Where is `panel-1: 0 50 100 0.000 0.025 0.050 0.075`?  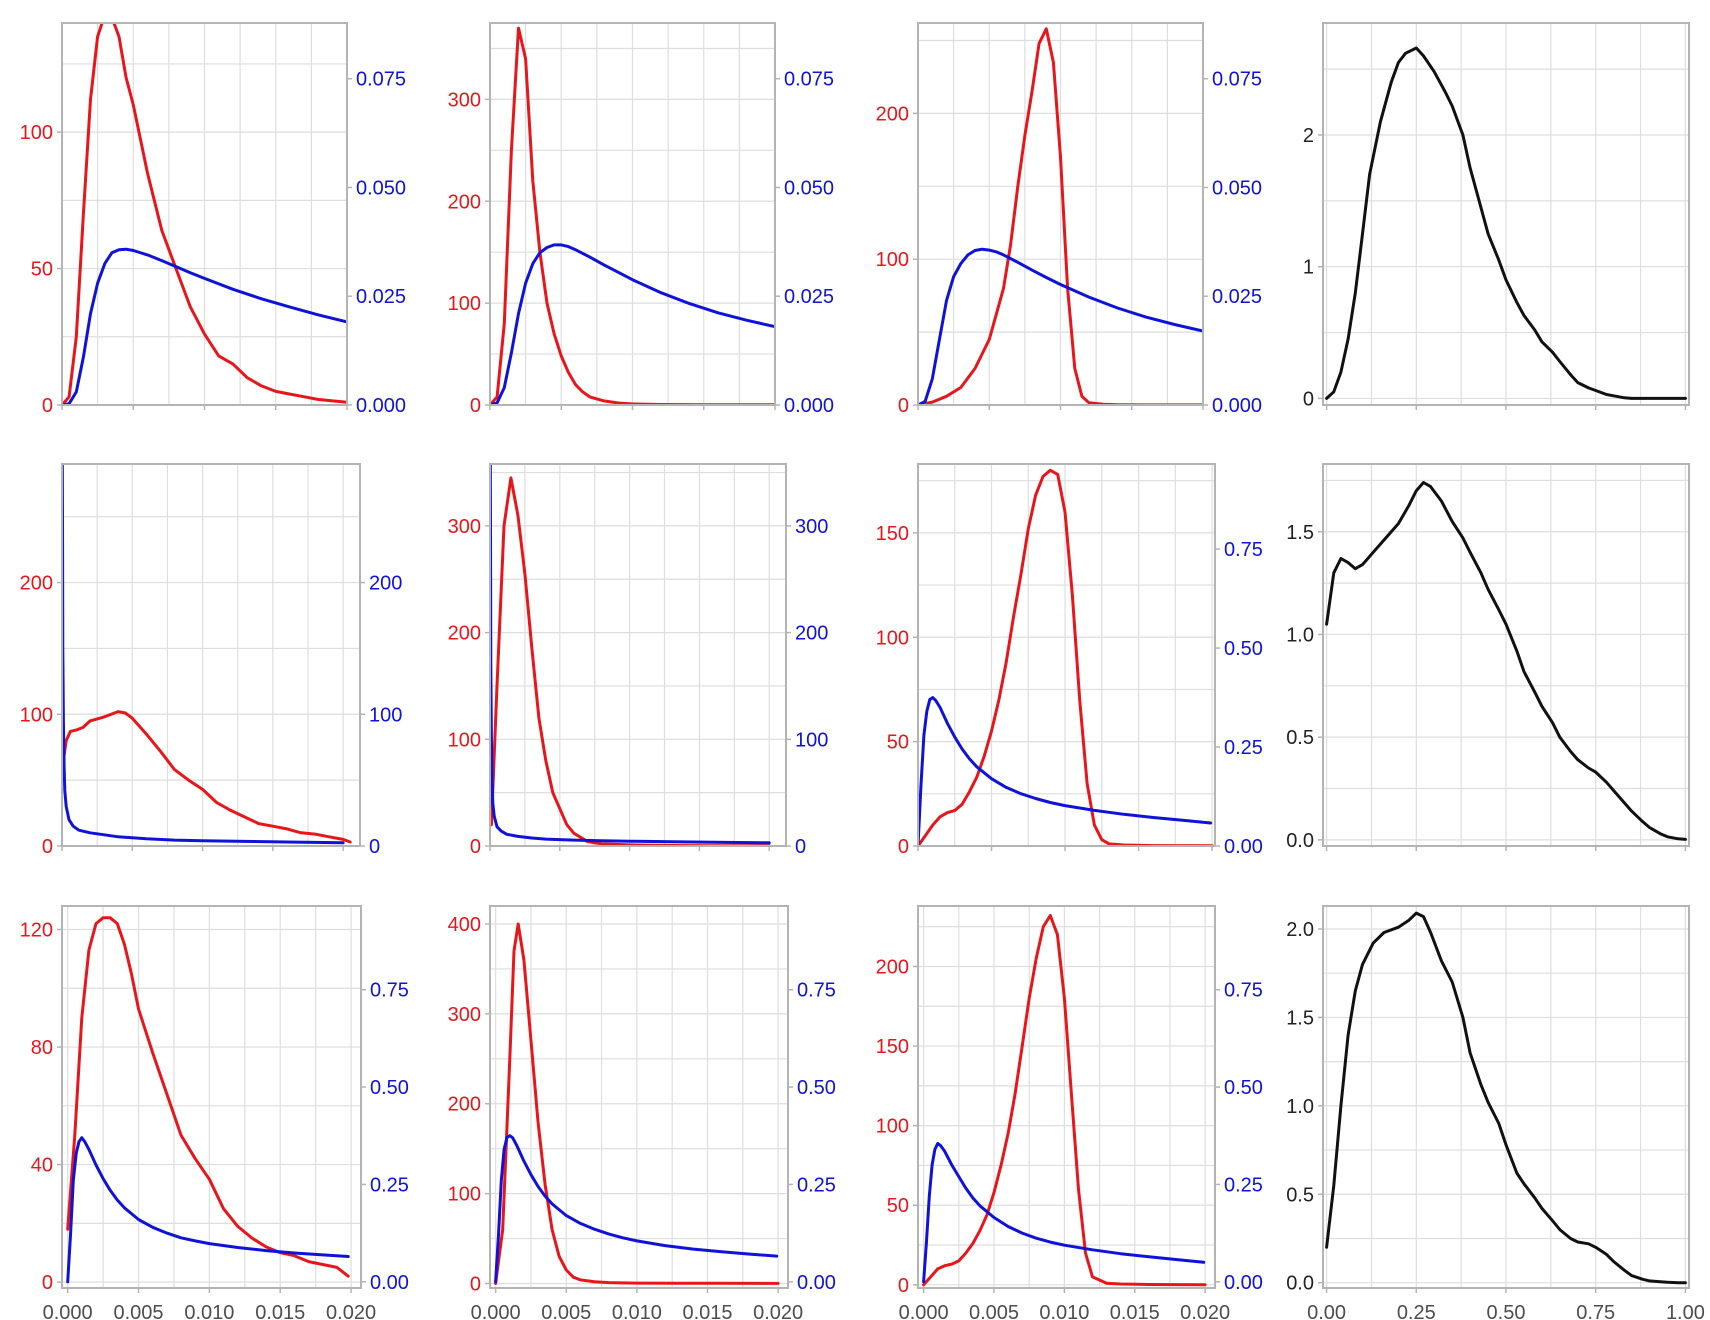 panel-1: 0 50 100 0.000 0.025 0.050 0.075 is located at coordinates (213, 219).